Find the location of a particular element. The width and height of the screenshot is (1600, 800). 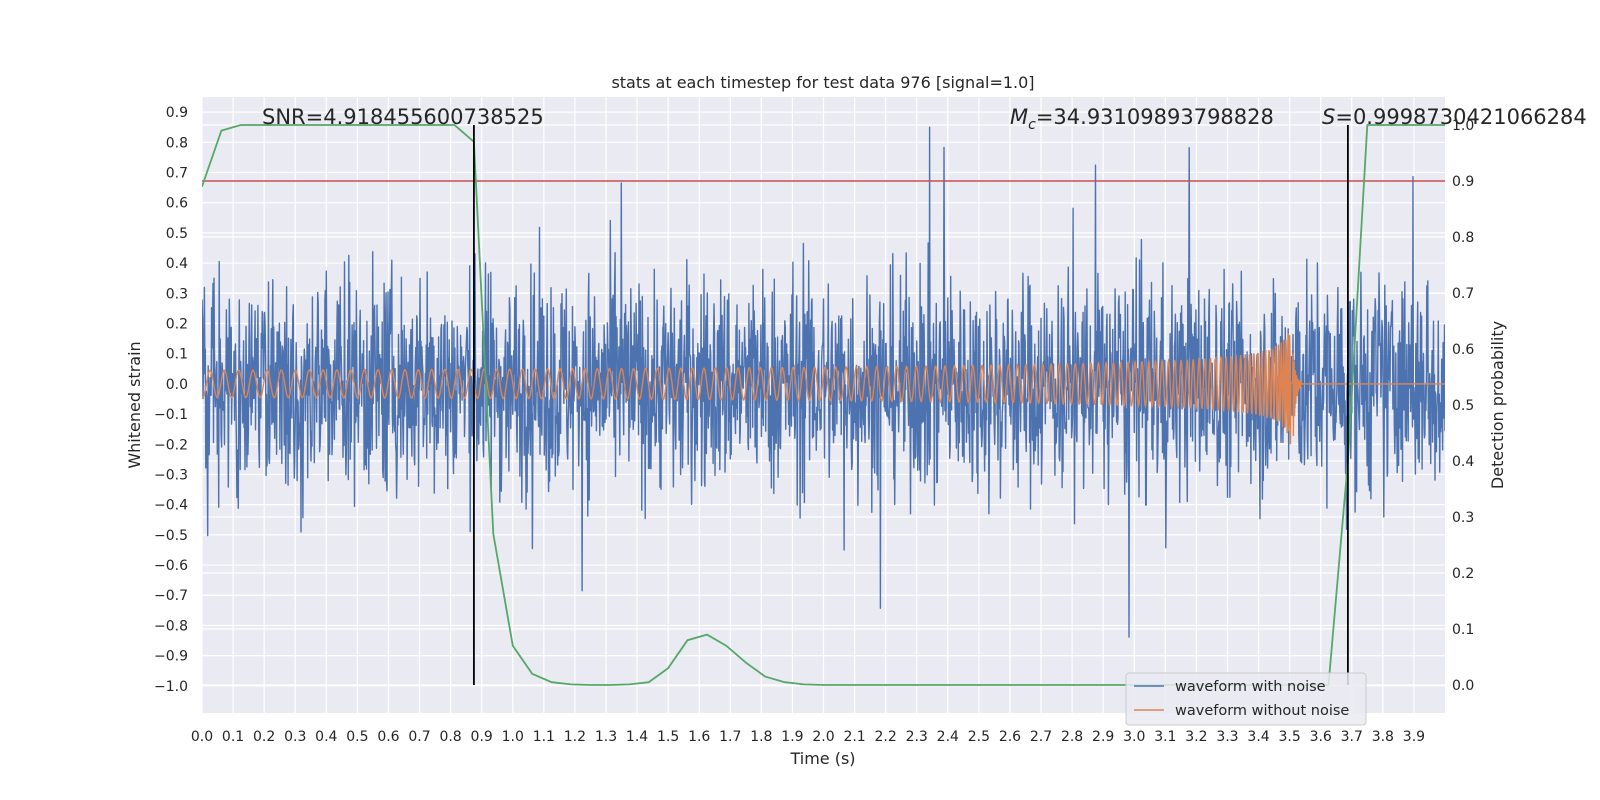

y-tick-label: −0.3 is located at coordinates (171, 475).